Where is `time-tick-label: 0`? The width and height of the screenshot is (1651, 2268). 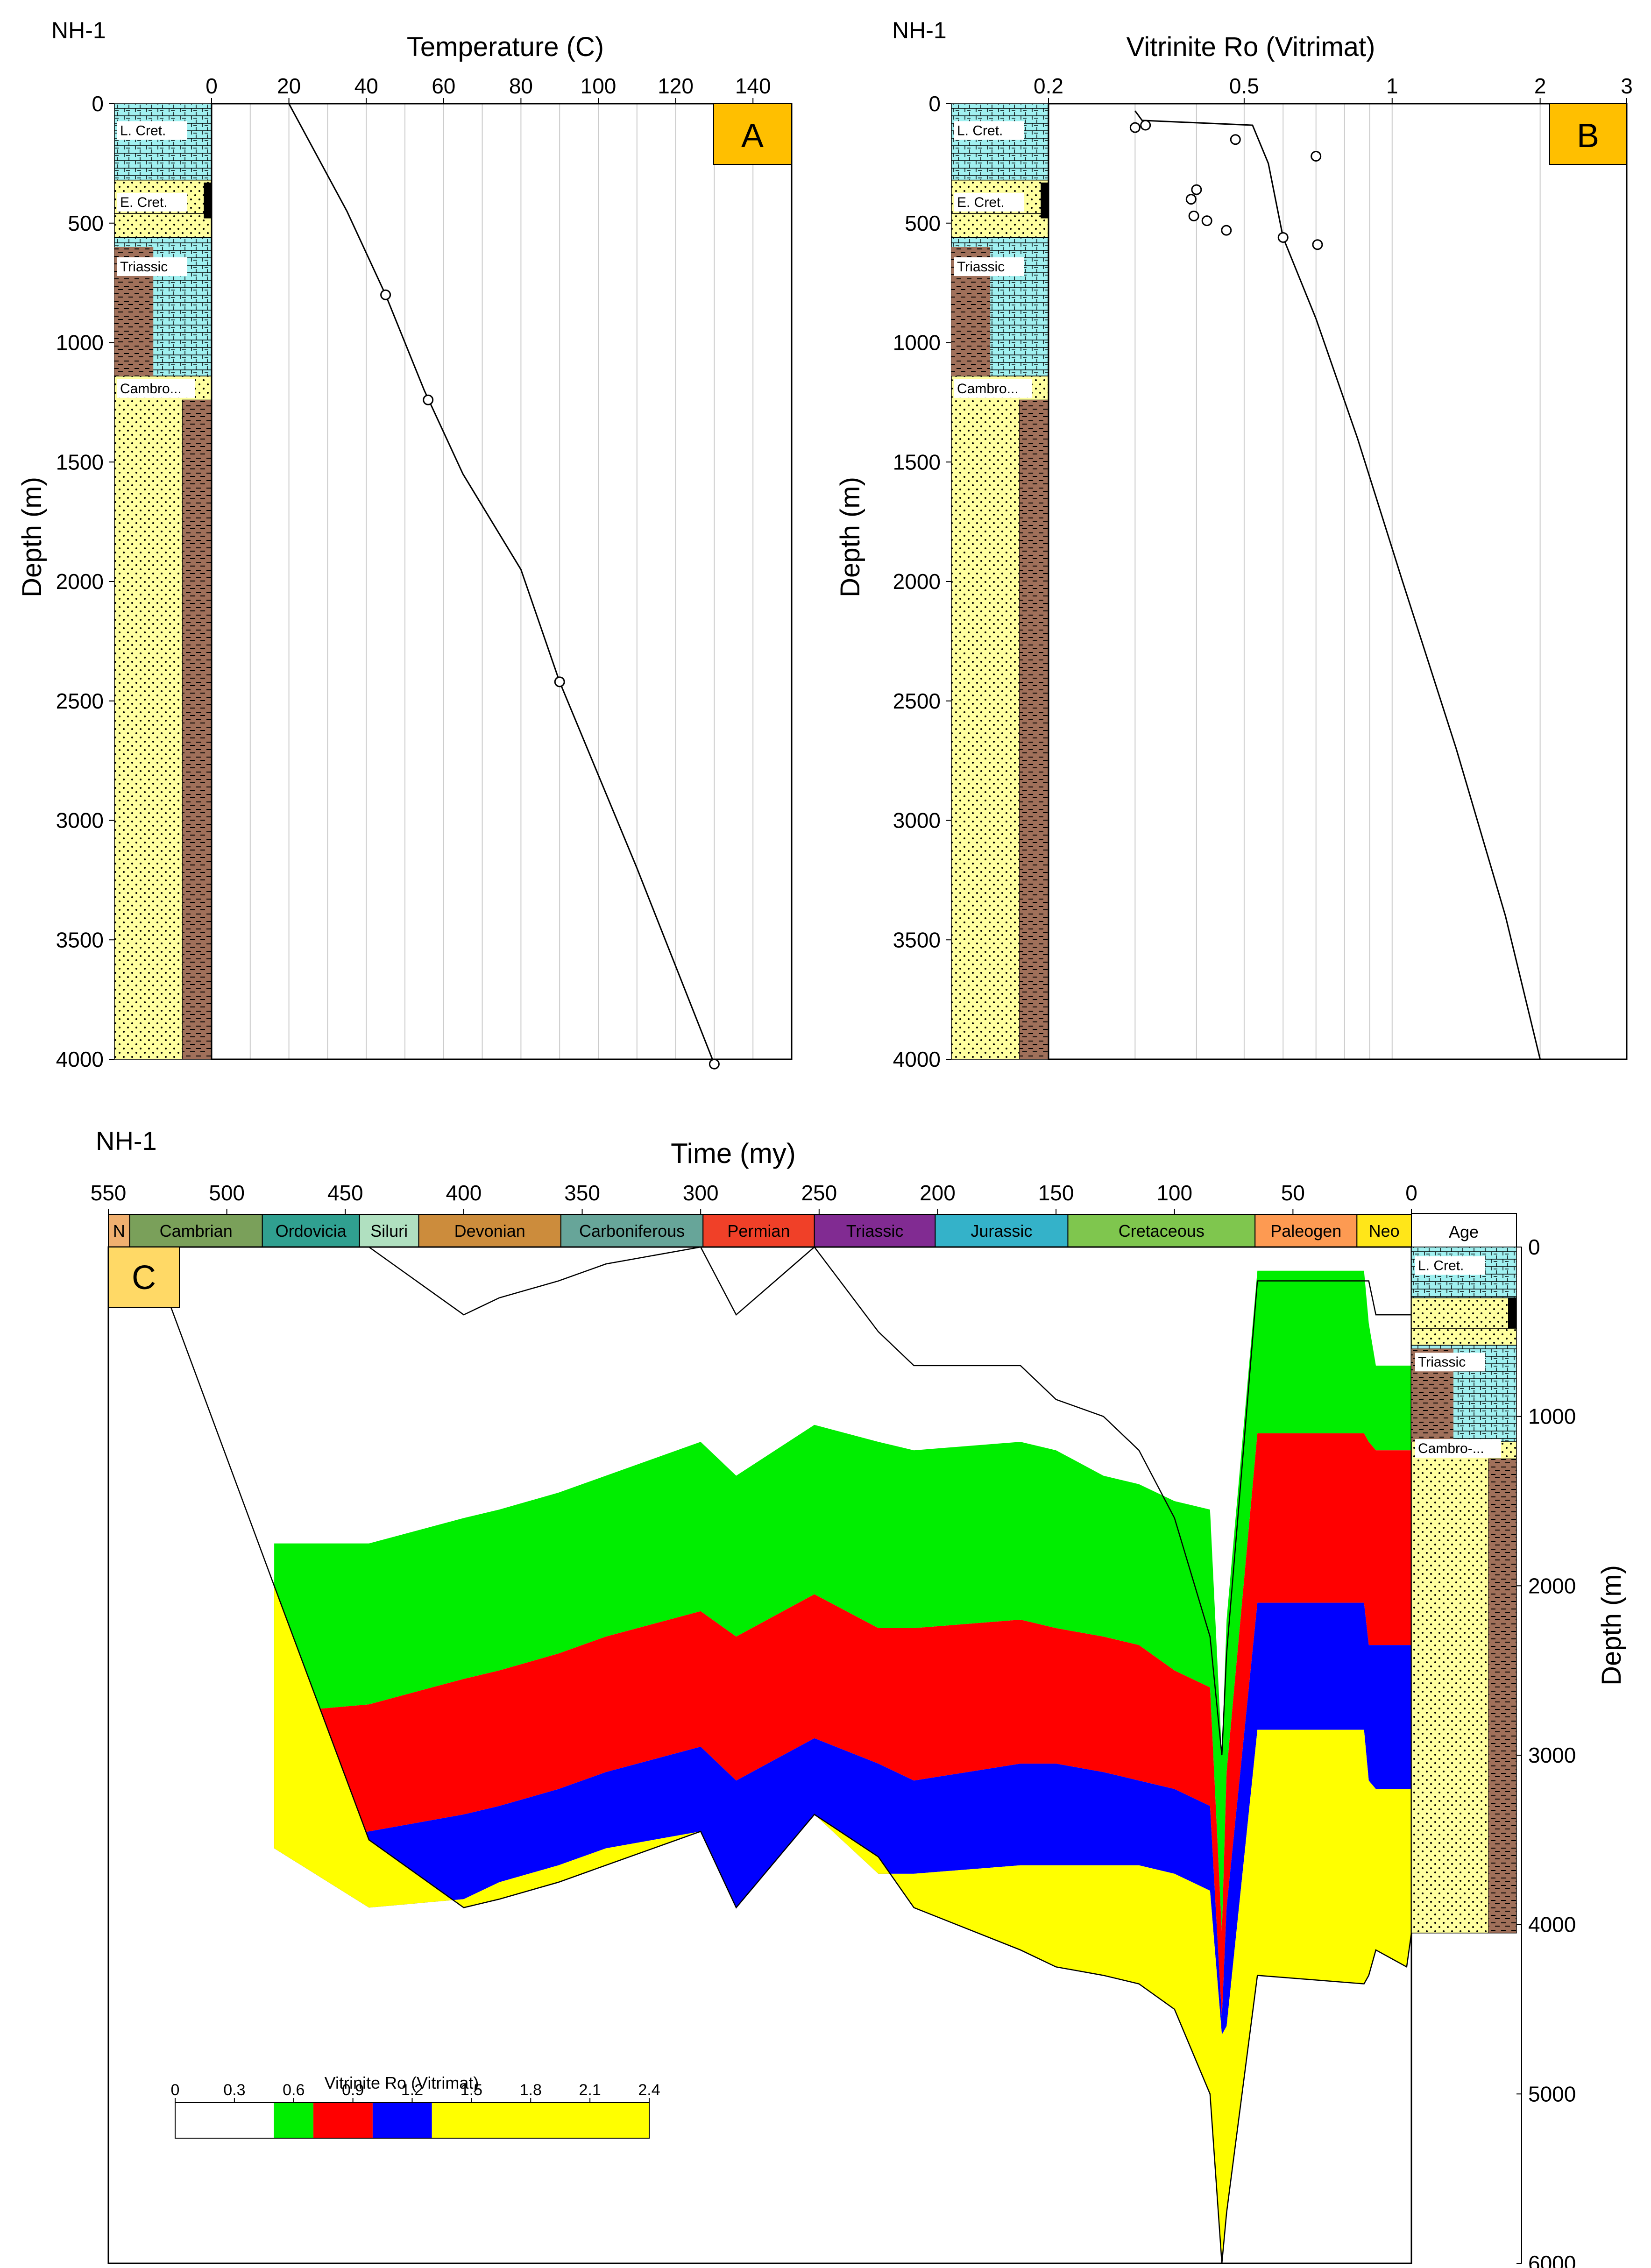 time-tick-label: 0 is located at coordinates (1411, 1193).